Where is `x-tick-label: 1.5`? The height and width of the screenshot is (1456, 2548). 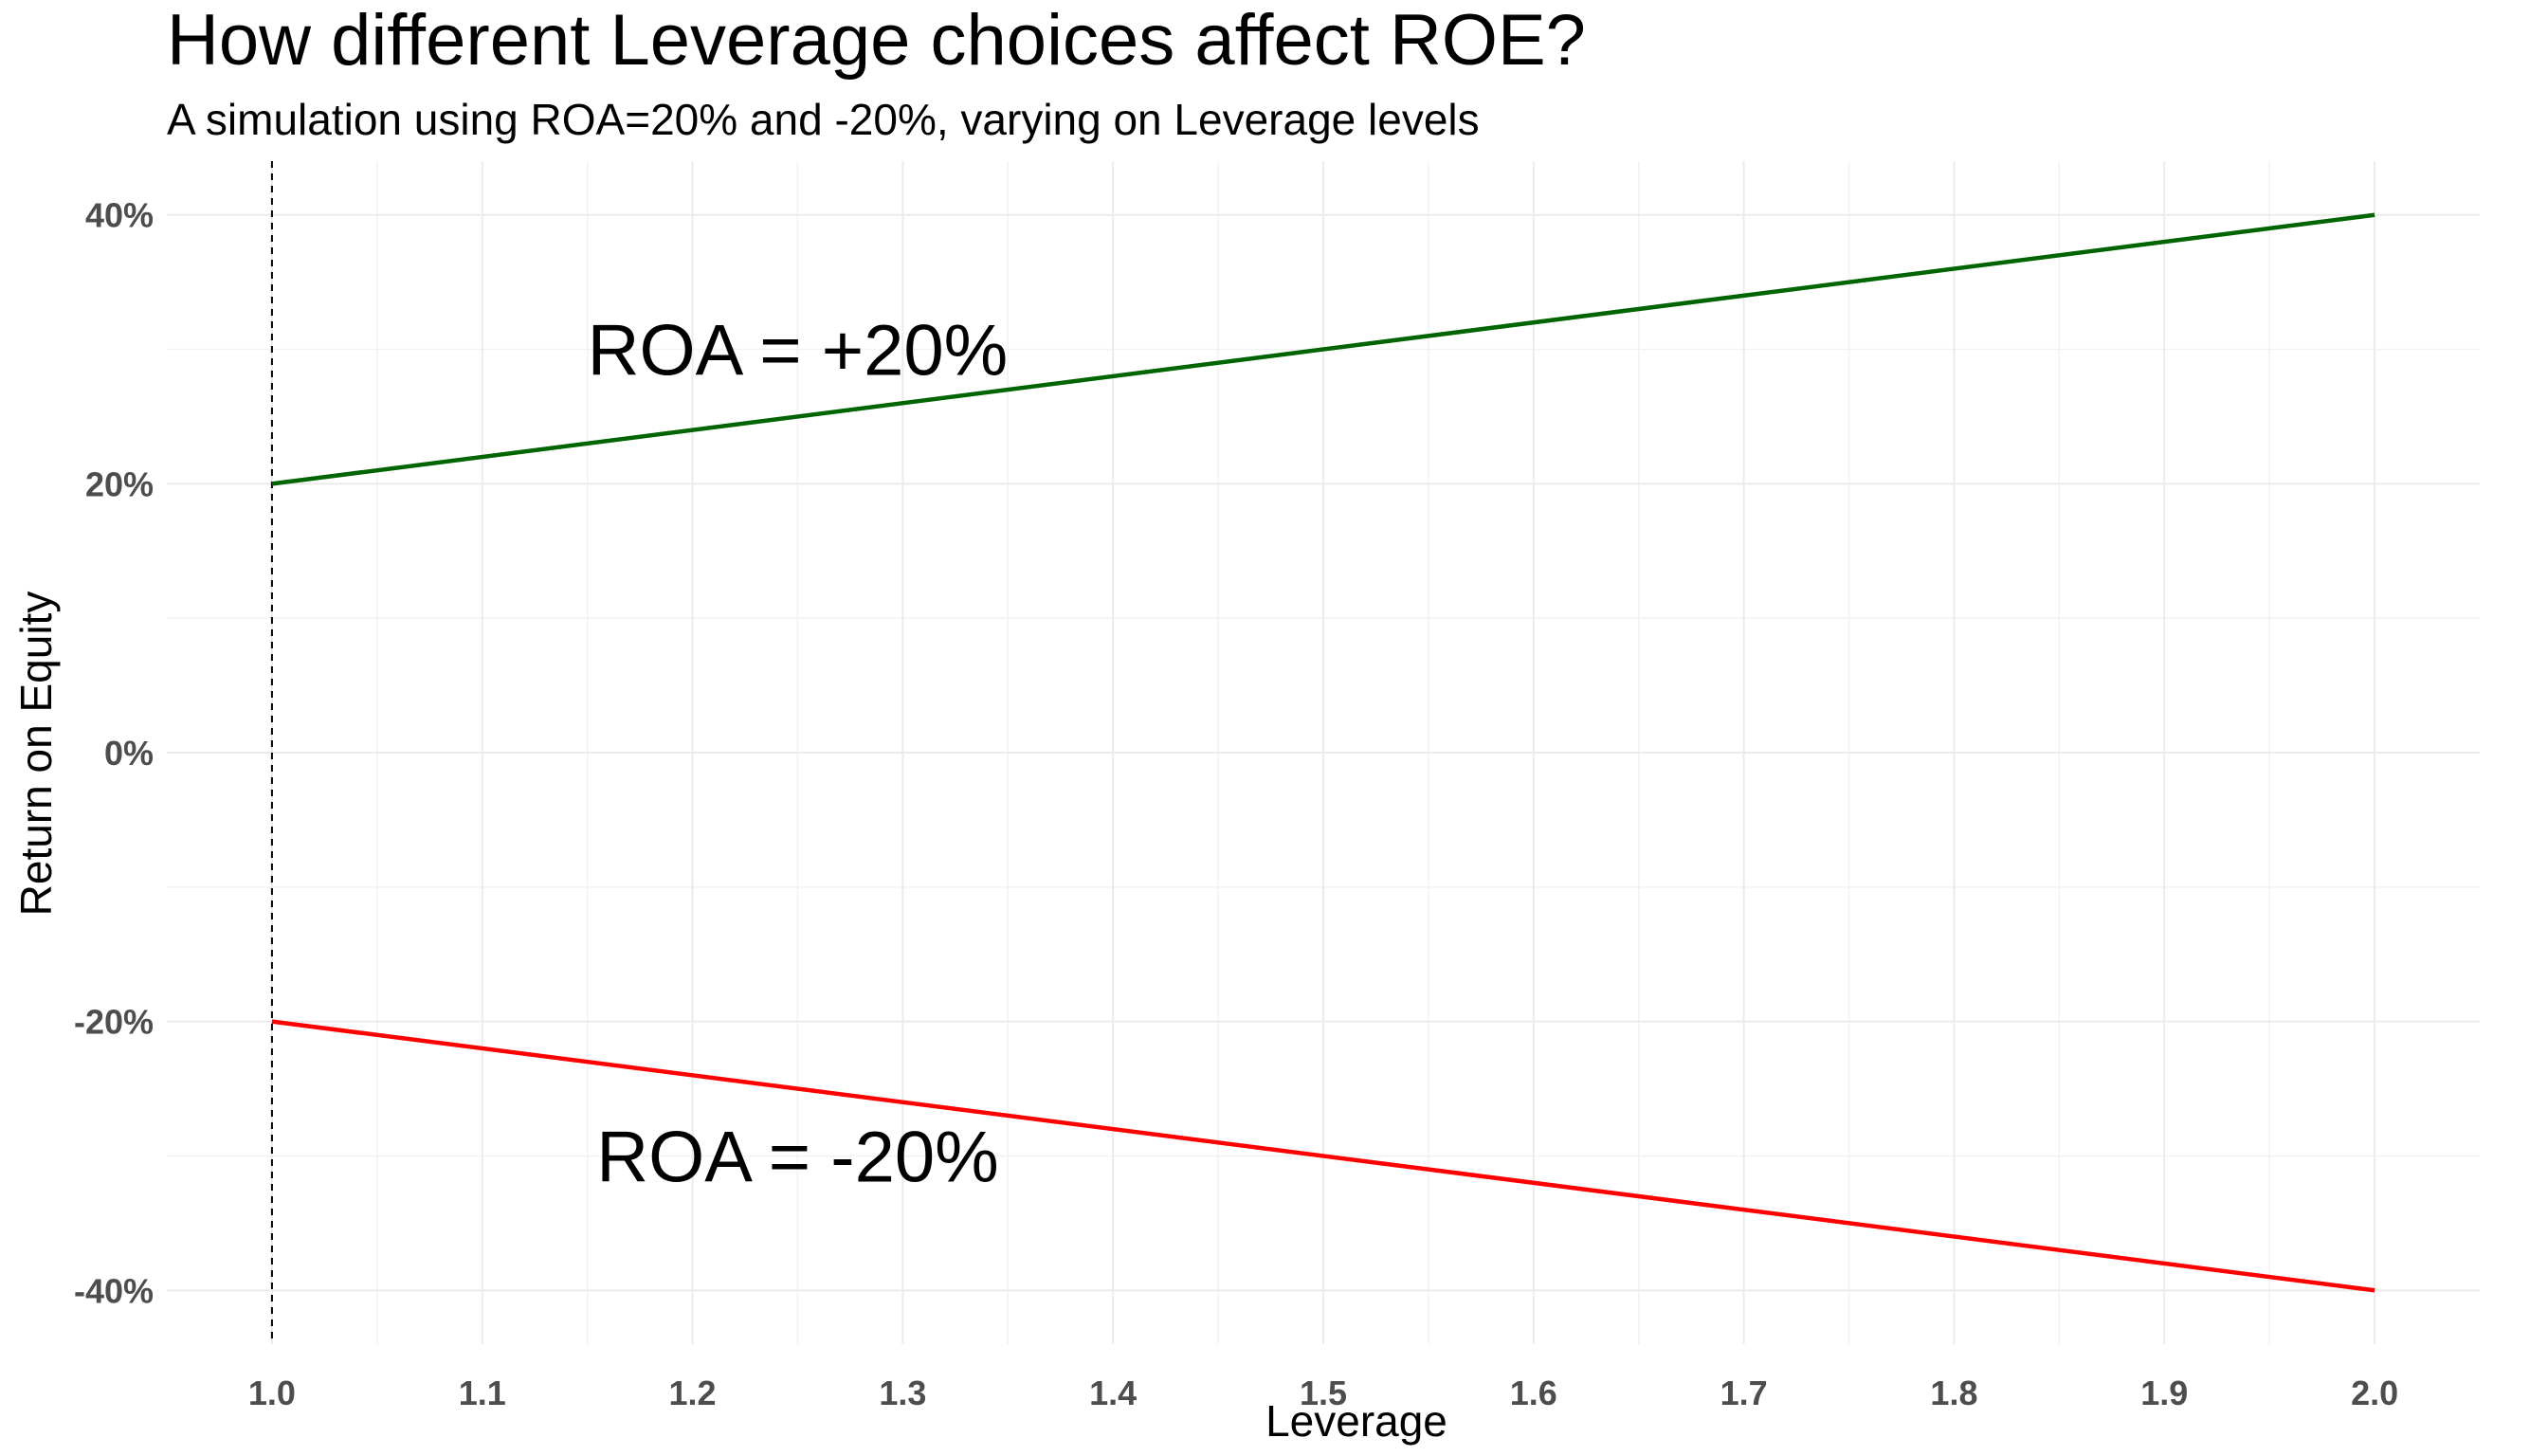
x-tick-label: 1.5 is located at coordinates (1323, 1393).